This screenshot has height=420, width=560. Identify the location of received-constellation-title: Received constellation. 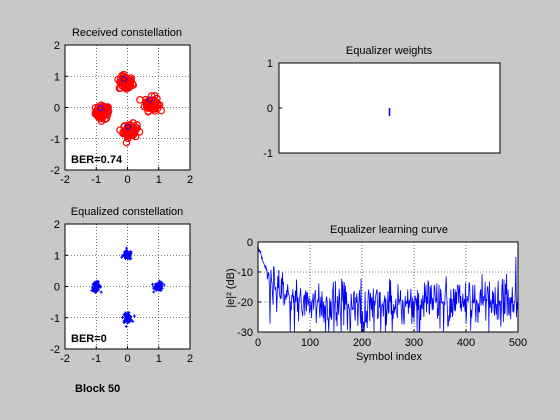
(127, 33).